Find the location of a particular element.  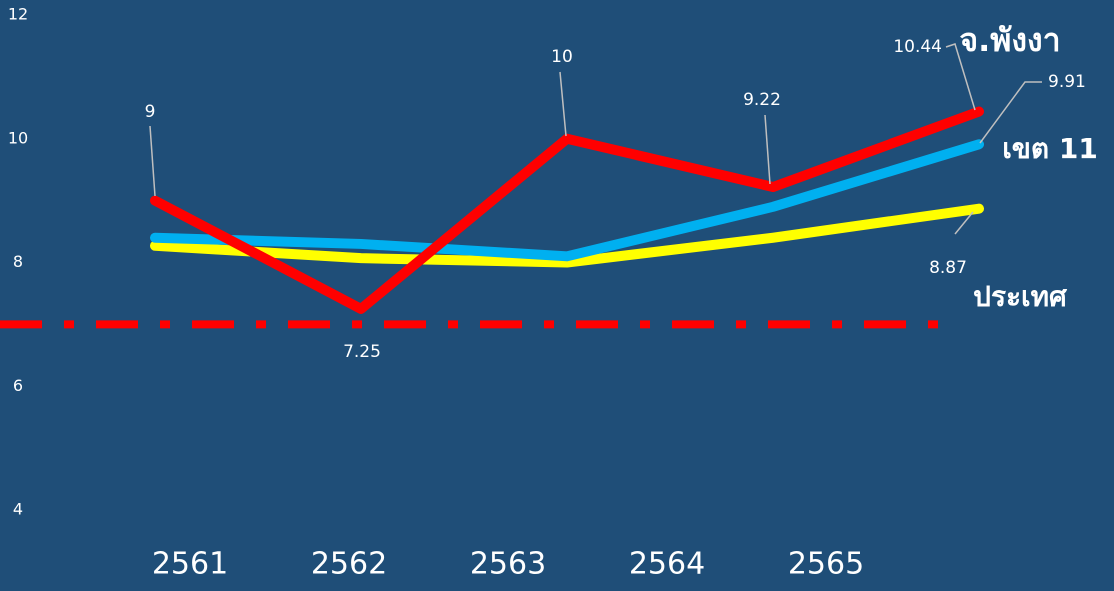

data-label: 8.87 is located at coordinates (948, 268).